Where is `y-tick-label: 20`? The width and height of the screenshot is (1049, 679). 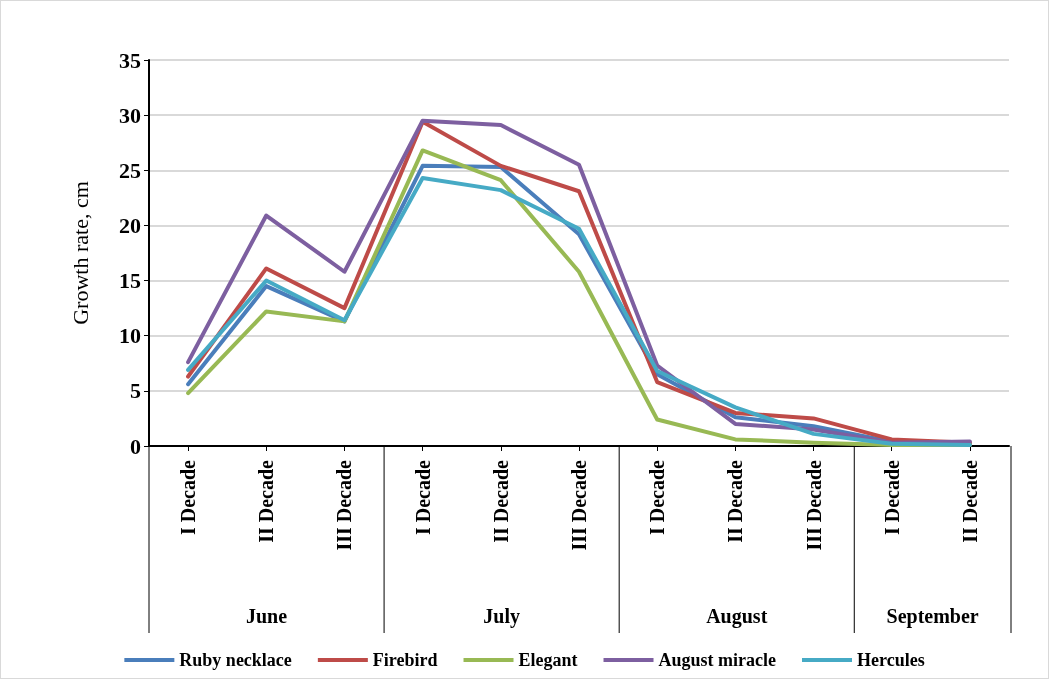 y-tick-label: 20 is located at coordinates (130, 225).